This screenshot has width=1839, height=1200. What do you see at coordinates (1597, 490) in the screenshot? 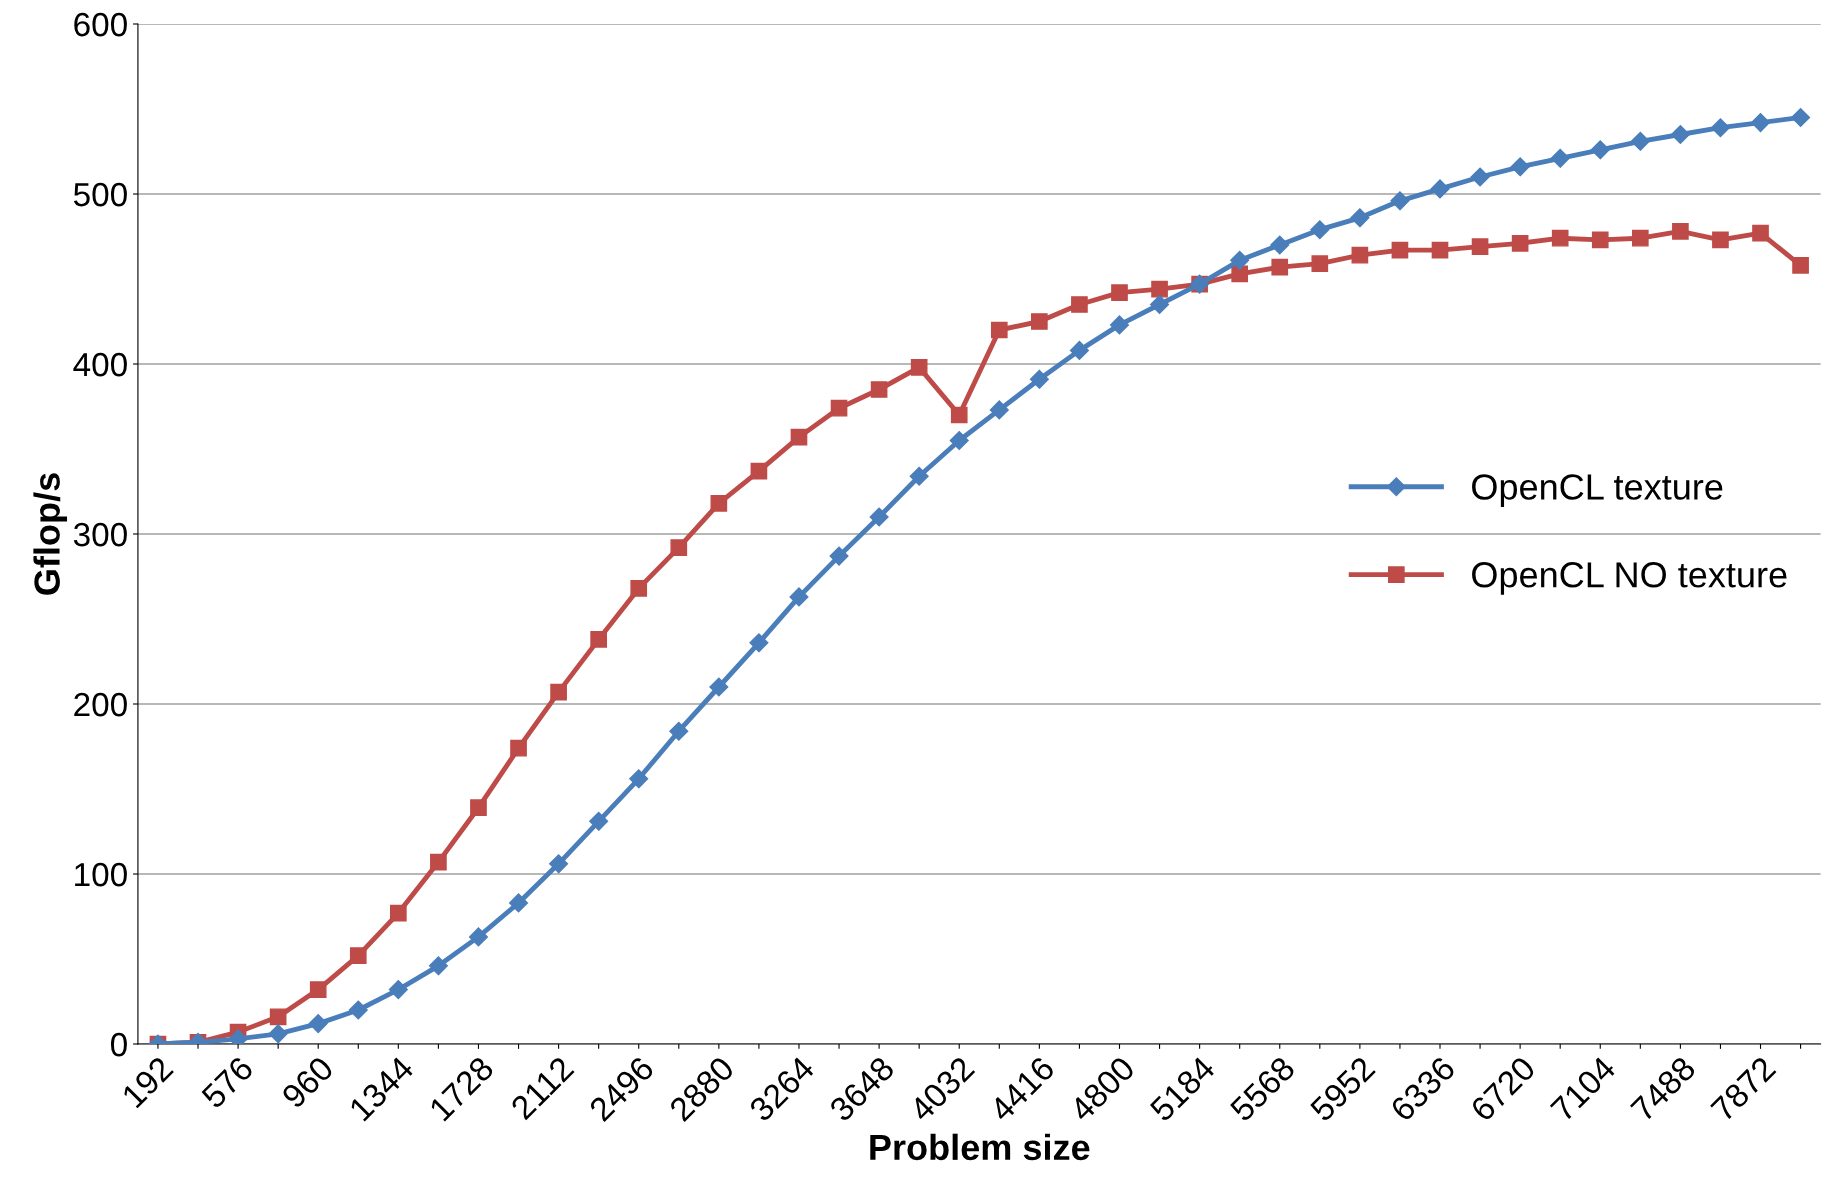
I see `legend-label: OpenCL texture` at bounding box center [1597, 490].